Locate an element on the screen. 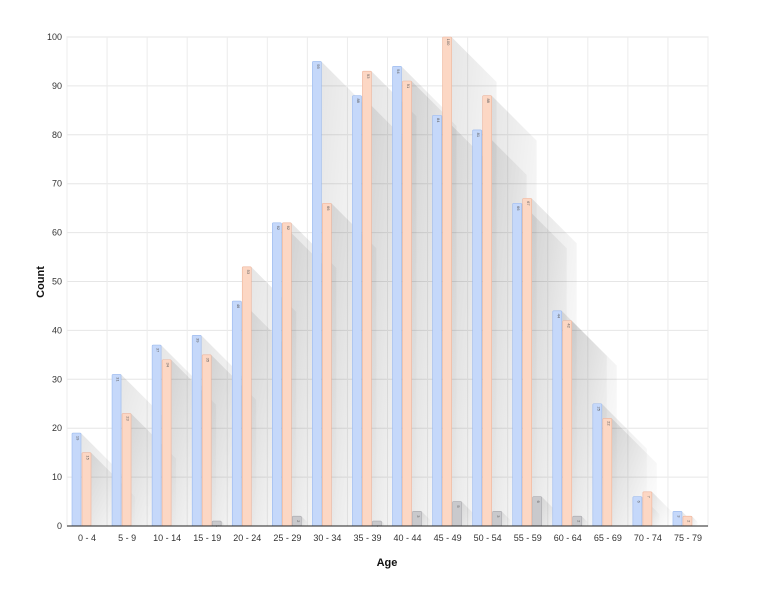 Image resolution: width=766 pixels, height=606 pixels. data-label: 5 is located at coordinates (458, 506).